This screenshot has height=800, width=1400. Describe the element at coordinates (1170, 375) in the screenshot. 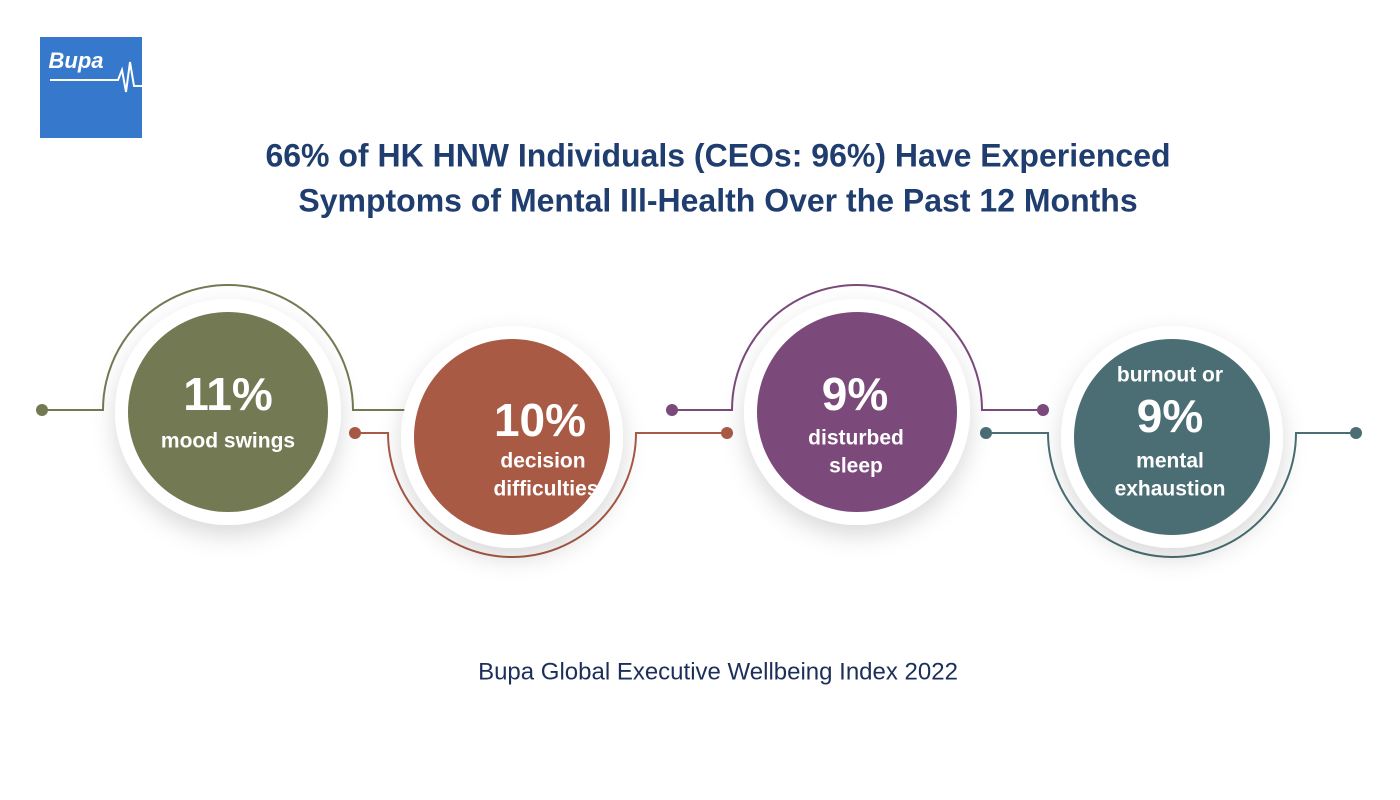

I see `item-pre: burnout or` at that location.